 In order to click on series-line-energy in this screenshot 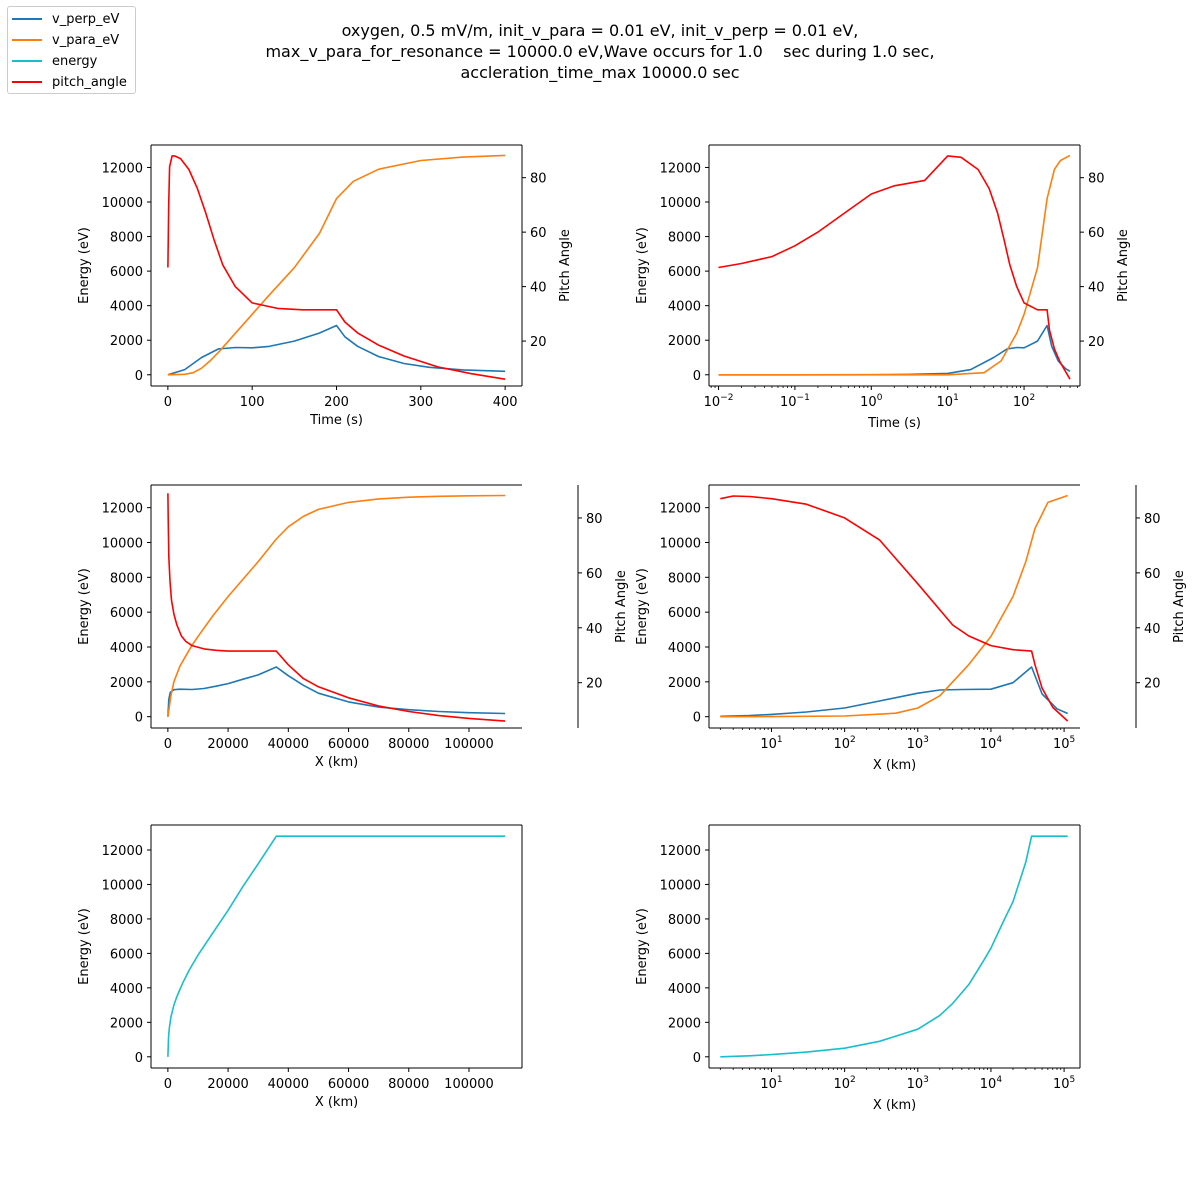, I will do `click(894, 946)`.